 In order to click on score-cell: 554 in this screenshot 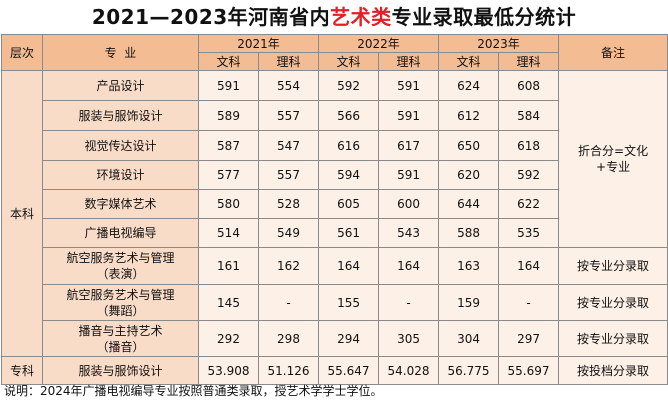, I will do `click(288, 85)`.